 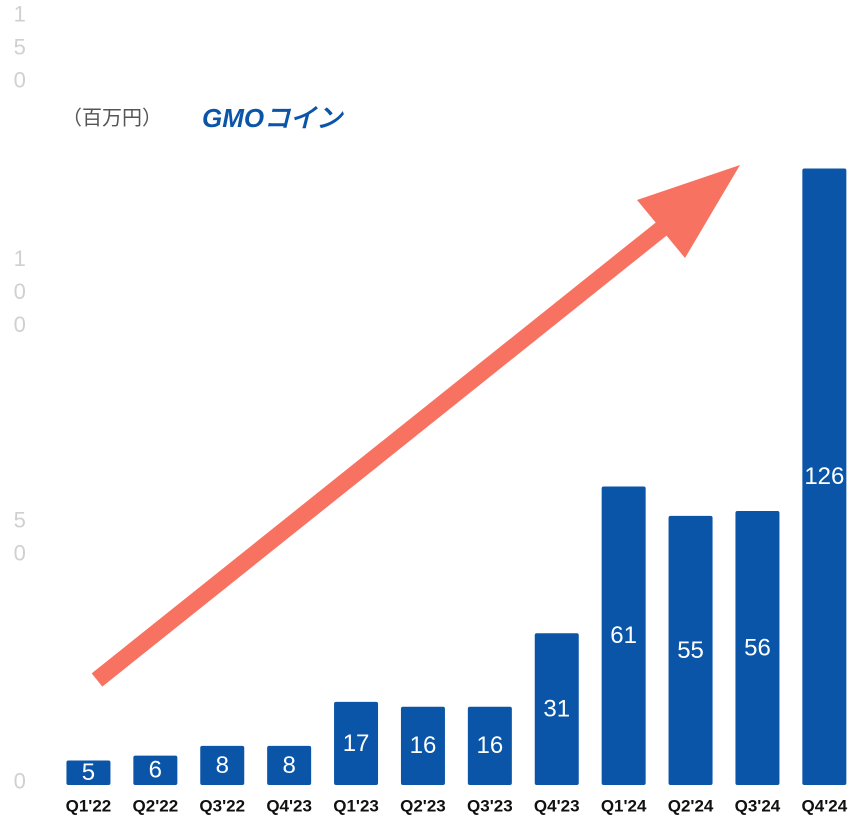 I want to click on value-label: 55, so click(x=690, y=650).